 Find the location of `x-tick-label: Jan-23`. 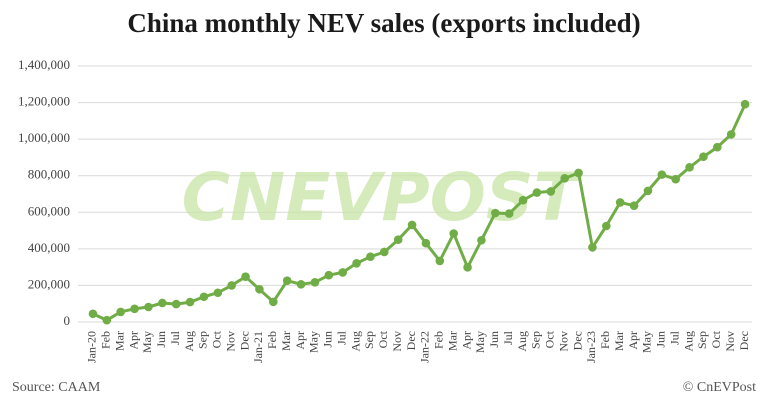

x-tick-label: Jan-23 is located at coordinates (591, 347).